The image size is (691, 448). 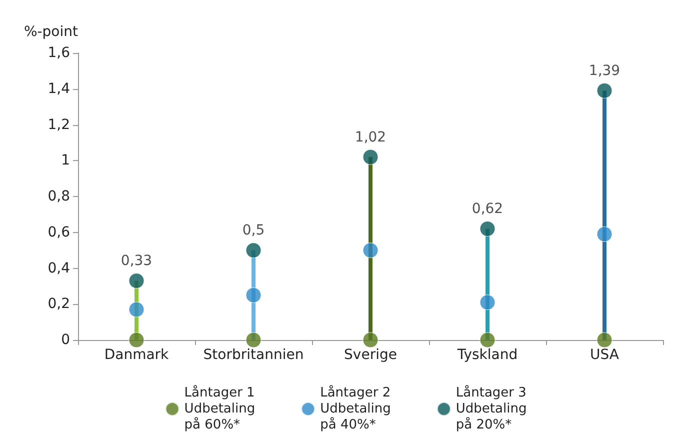 I want to click on data-label: 1,02, so click(x=370, y=137).